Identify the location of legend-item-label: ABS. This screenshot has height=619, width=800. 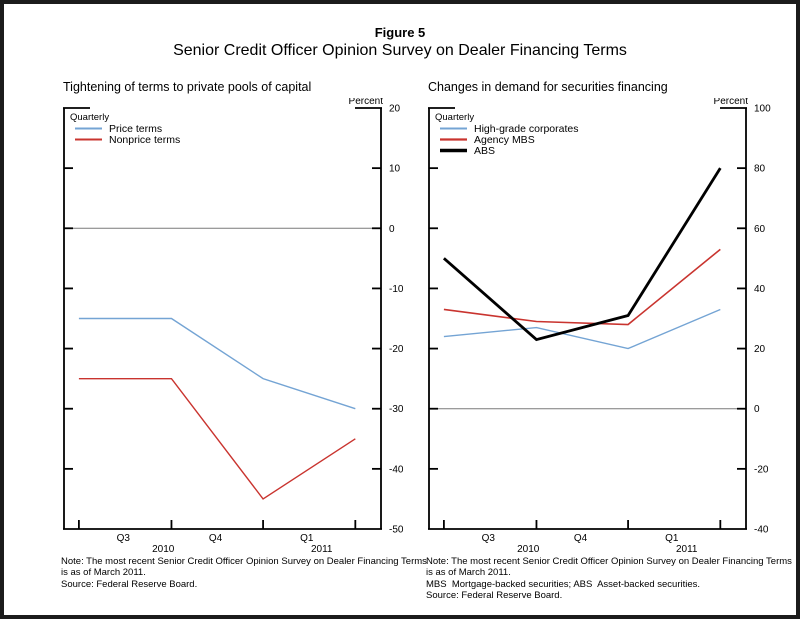
(484, 151).